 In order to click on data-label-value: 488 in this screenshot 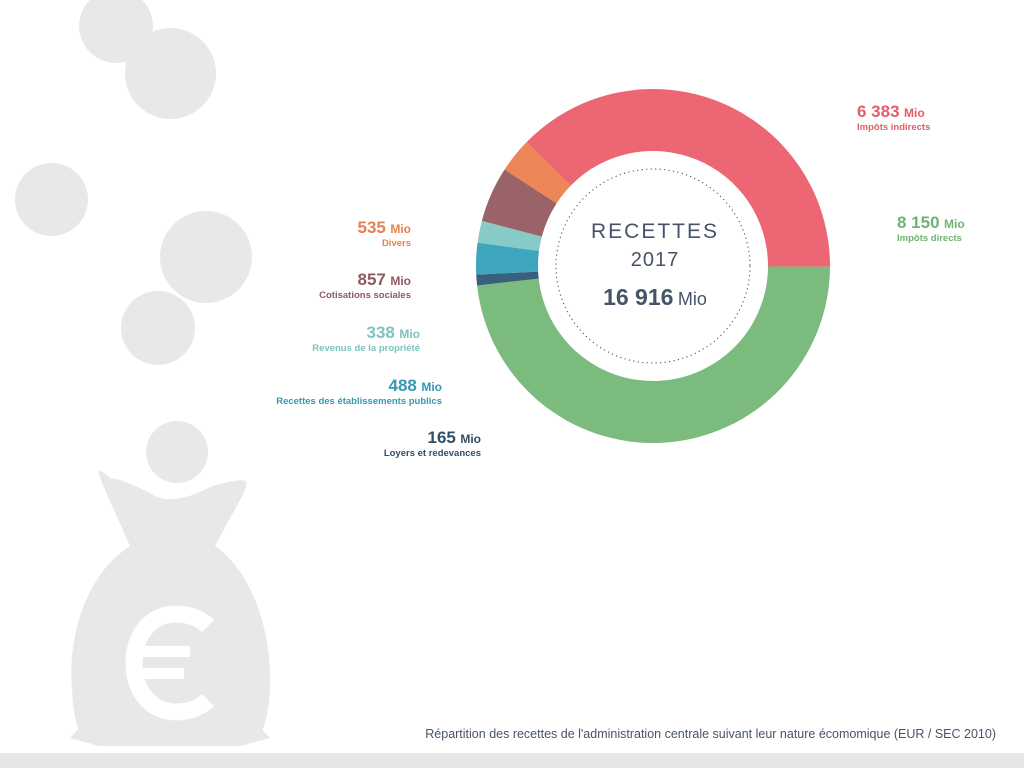, I will do `click(402, 385)`.